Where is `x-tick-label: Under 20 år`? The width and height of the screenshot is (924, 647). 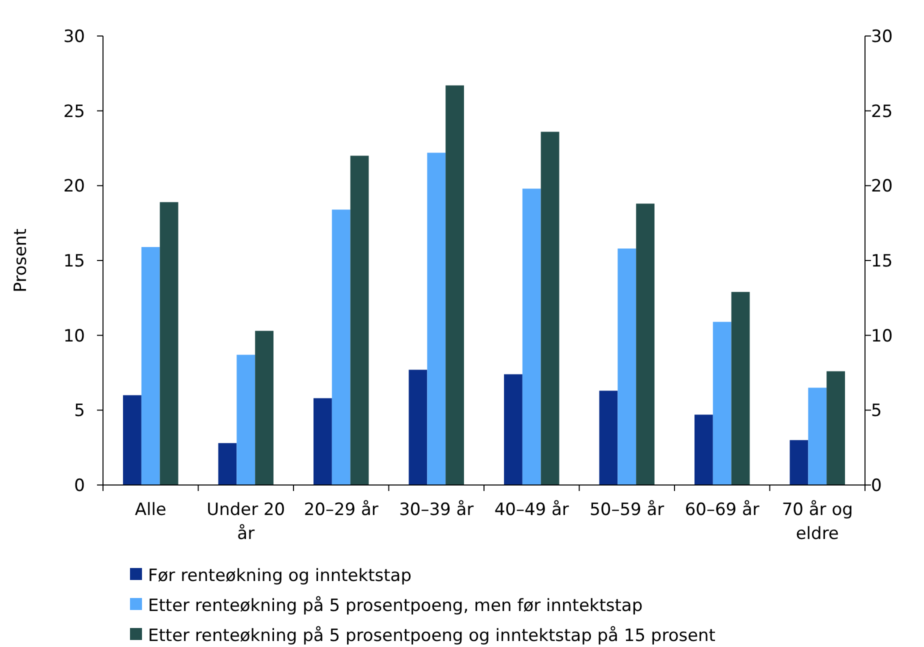
x-tick-label: Under 20 år is located at coordinates (246, 522).